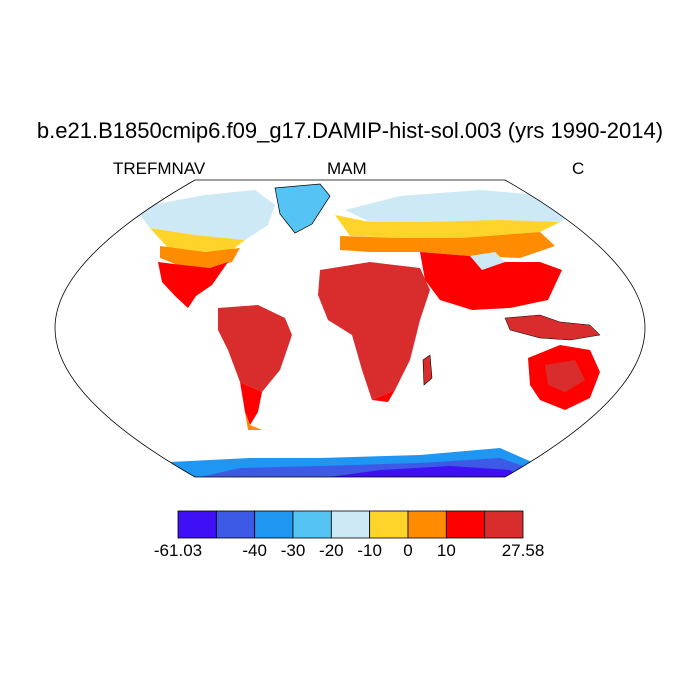 The height and width of the screenshot is (700, 700). I want to click on north-america-hot-band, so click(193, 285).